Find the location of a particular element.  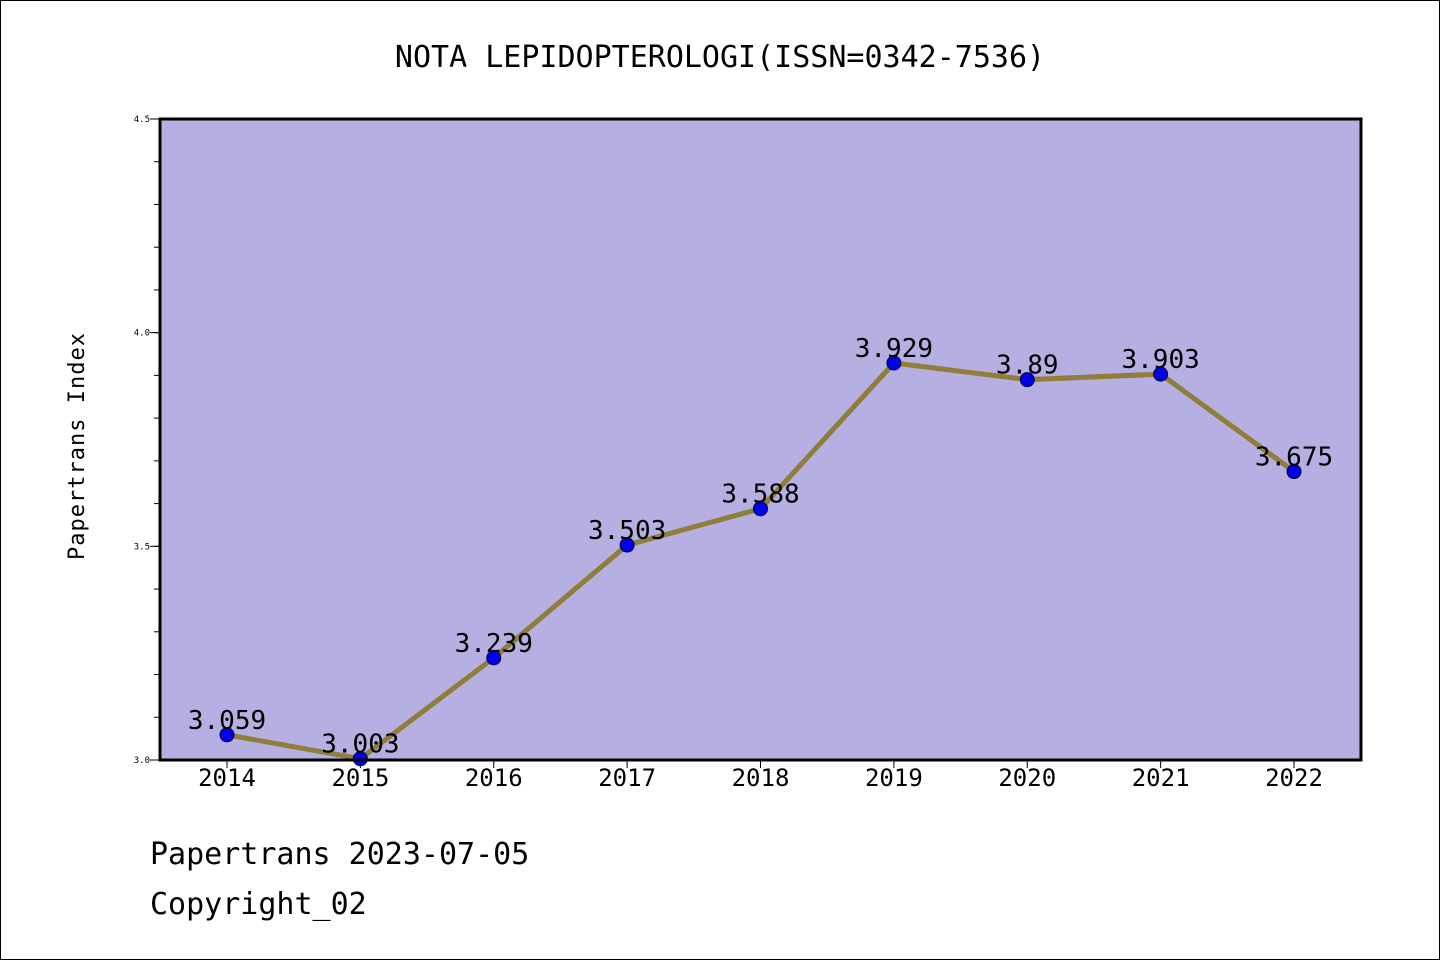

y-tick-label: 4.5 is located at coordinates (142, 120).